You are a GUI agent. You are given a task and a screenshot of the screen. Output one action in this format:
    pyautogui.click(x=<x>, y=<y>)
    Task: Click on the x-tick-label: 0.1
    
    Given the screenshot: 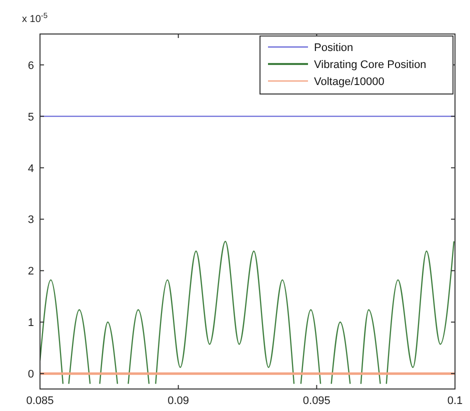 What is the action you would take?
    pyautogui.click(x=455, y=401)
    